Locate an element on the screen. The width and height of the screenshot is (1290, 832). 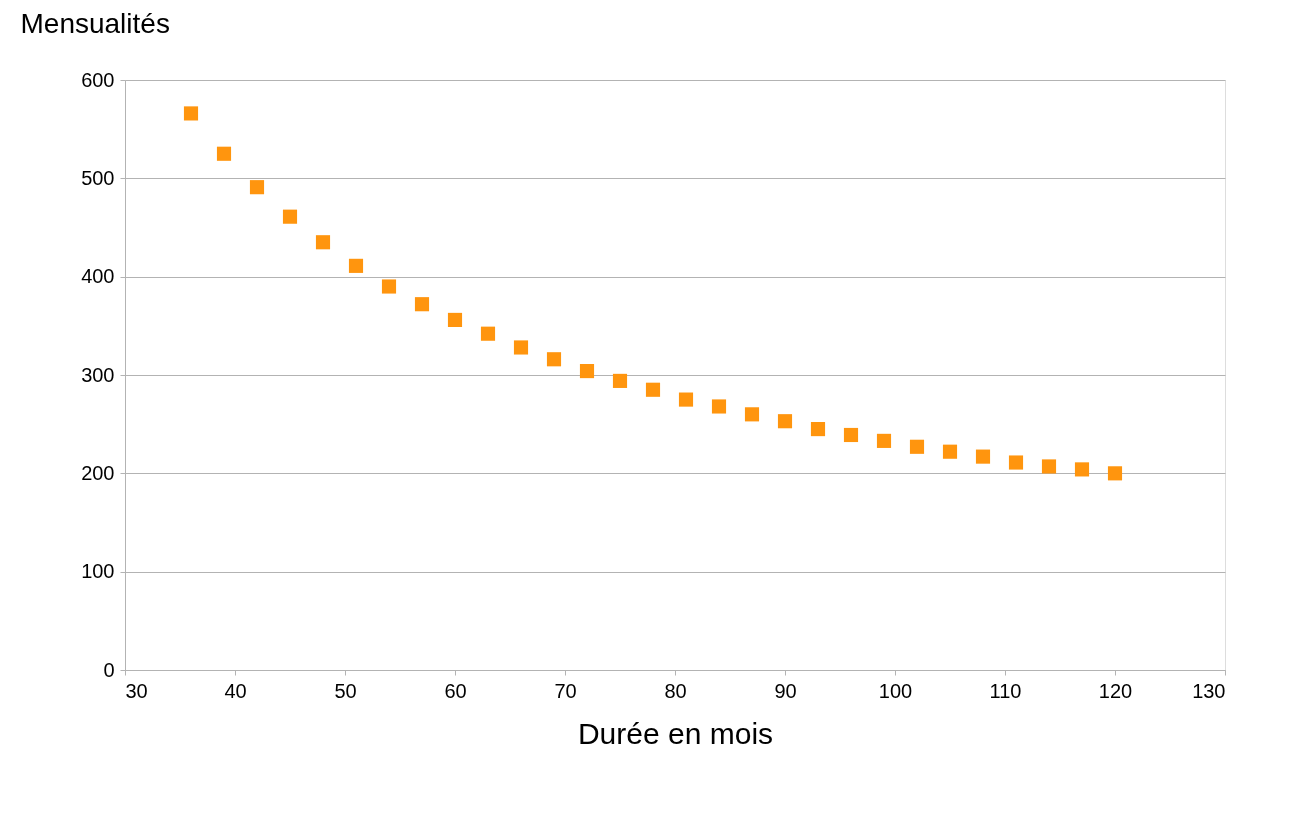
y-axis-title: Mensualités is located at coordinates (95, 23).